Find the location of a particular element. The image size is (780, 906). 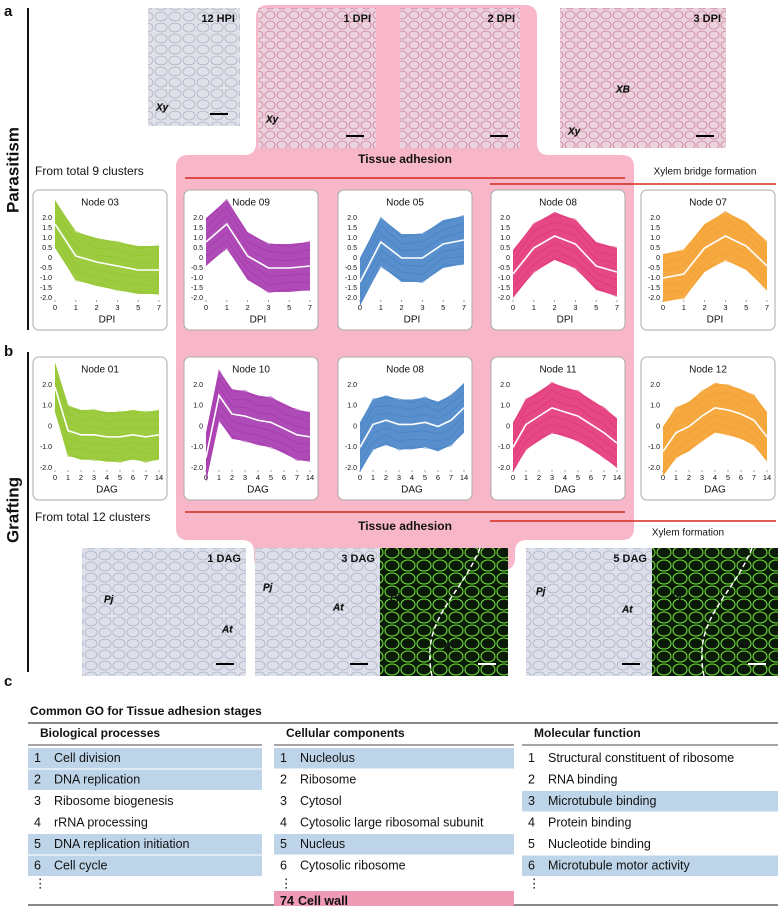

table-title: Common GO for Tissue adhesion stages is located at coordinates (146, 711).